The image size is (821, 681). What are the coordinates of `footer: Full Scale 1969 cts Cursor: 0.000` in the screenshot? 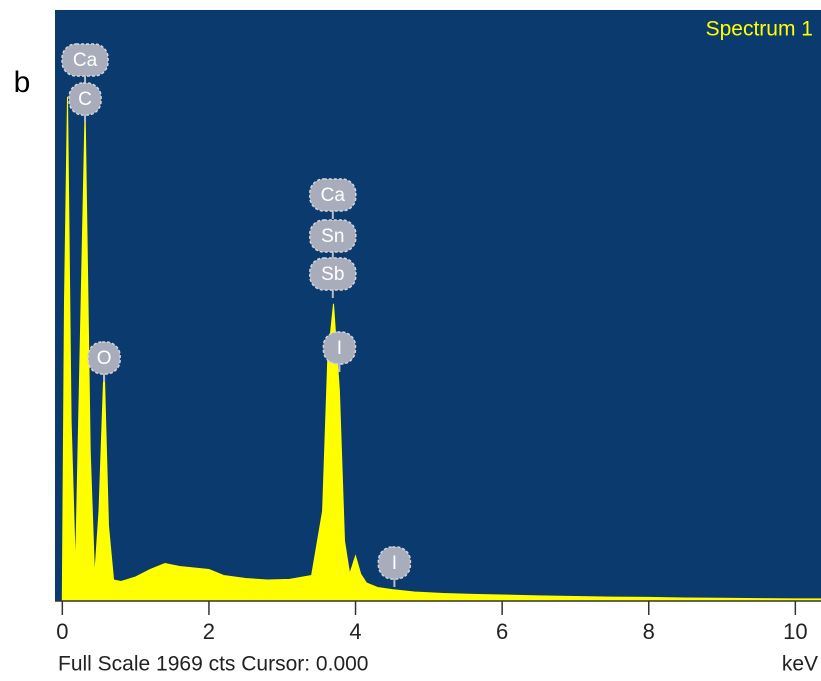 It's located at (213, 664).